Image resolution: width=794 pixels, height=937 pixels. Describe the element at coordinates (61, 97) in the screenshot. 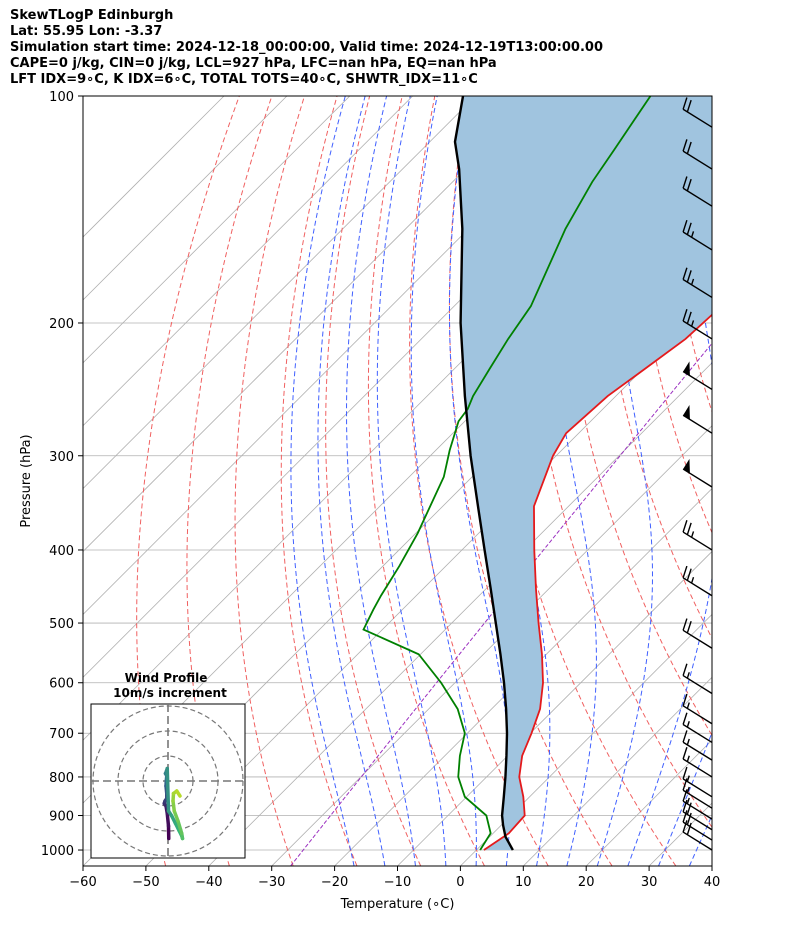

I see `y-tick-label: 100` at that location.